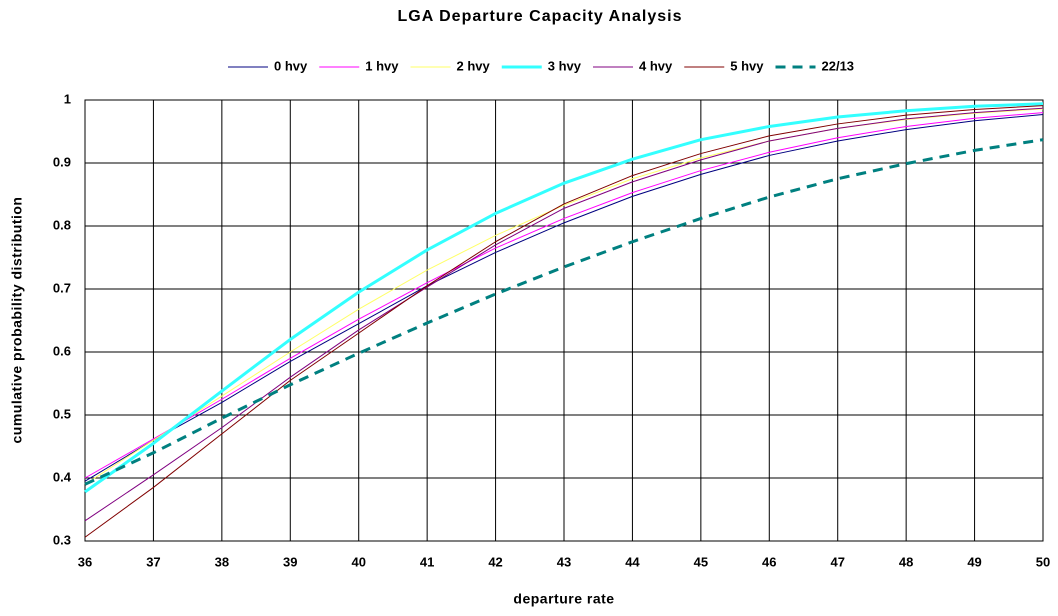  Describe the element at coordinates (290, 561) in the screenshot. I see `x-tick-label: 39` at that location.